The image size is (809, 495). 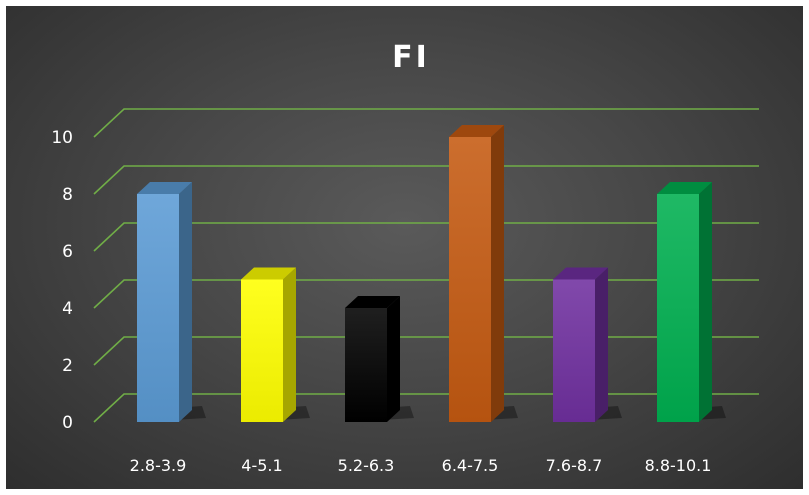 What do you see at coordinates (67, 195) in the screenshot?
I see `y-tick-label: 8` at bounding box center [67, 195].